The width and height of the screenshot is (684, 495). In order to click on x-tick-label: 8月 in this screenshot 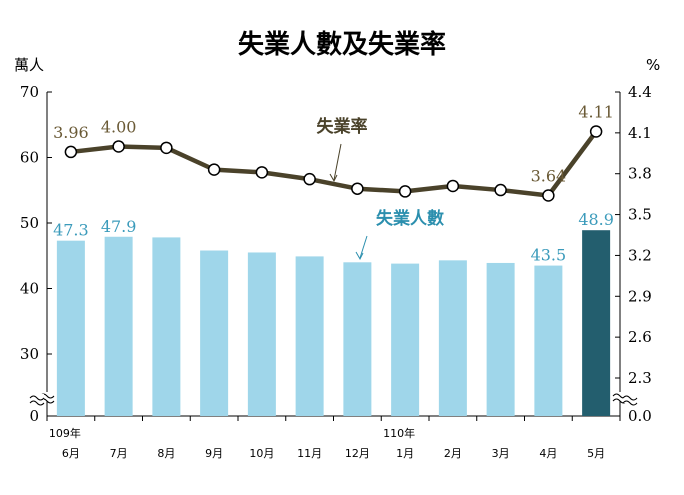, I will do `click(166, 453)`.